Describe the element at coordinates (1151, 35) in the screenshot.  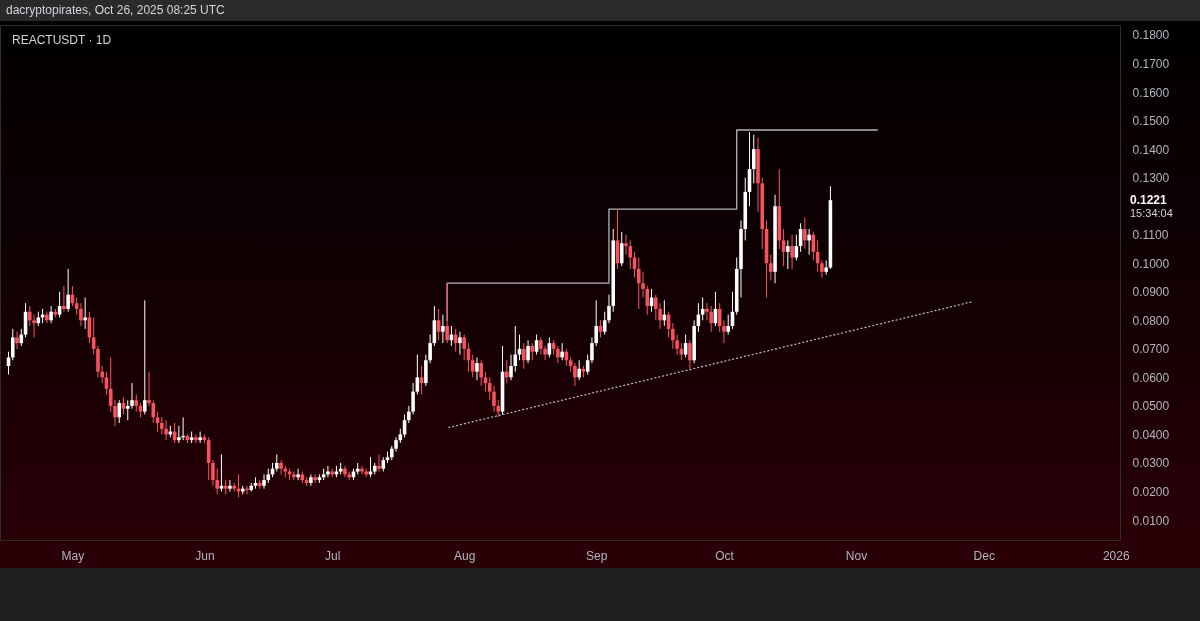
I see `y-tick-label: 0.1800` at that location.